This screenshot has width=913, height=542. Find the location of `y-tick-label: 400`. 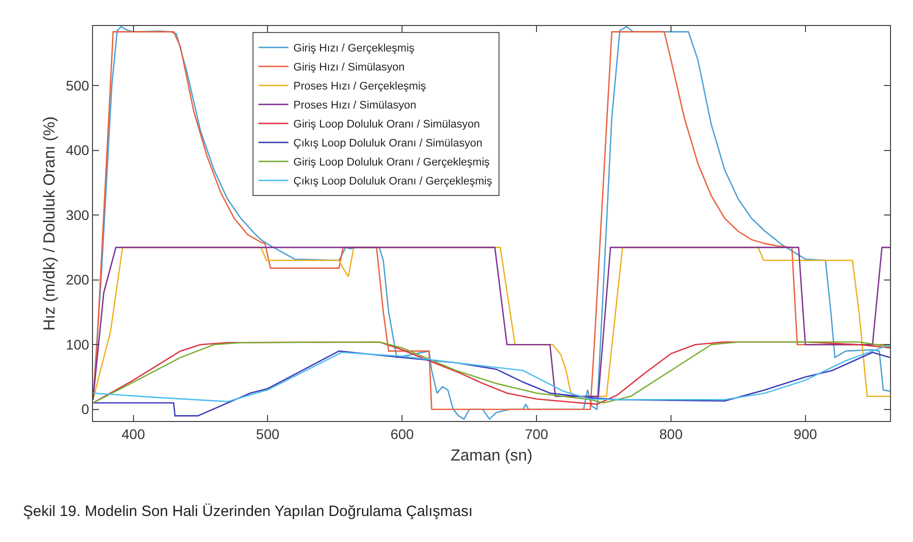

y-tick-label: 400 is located at coordinates (78, 150).